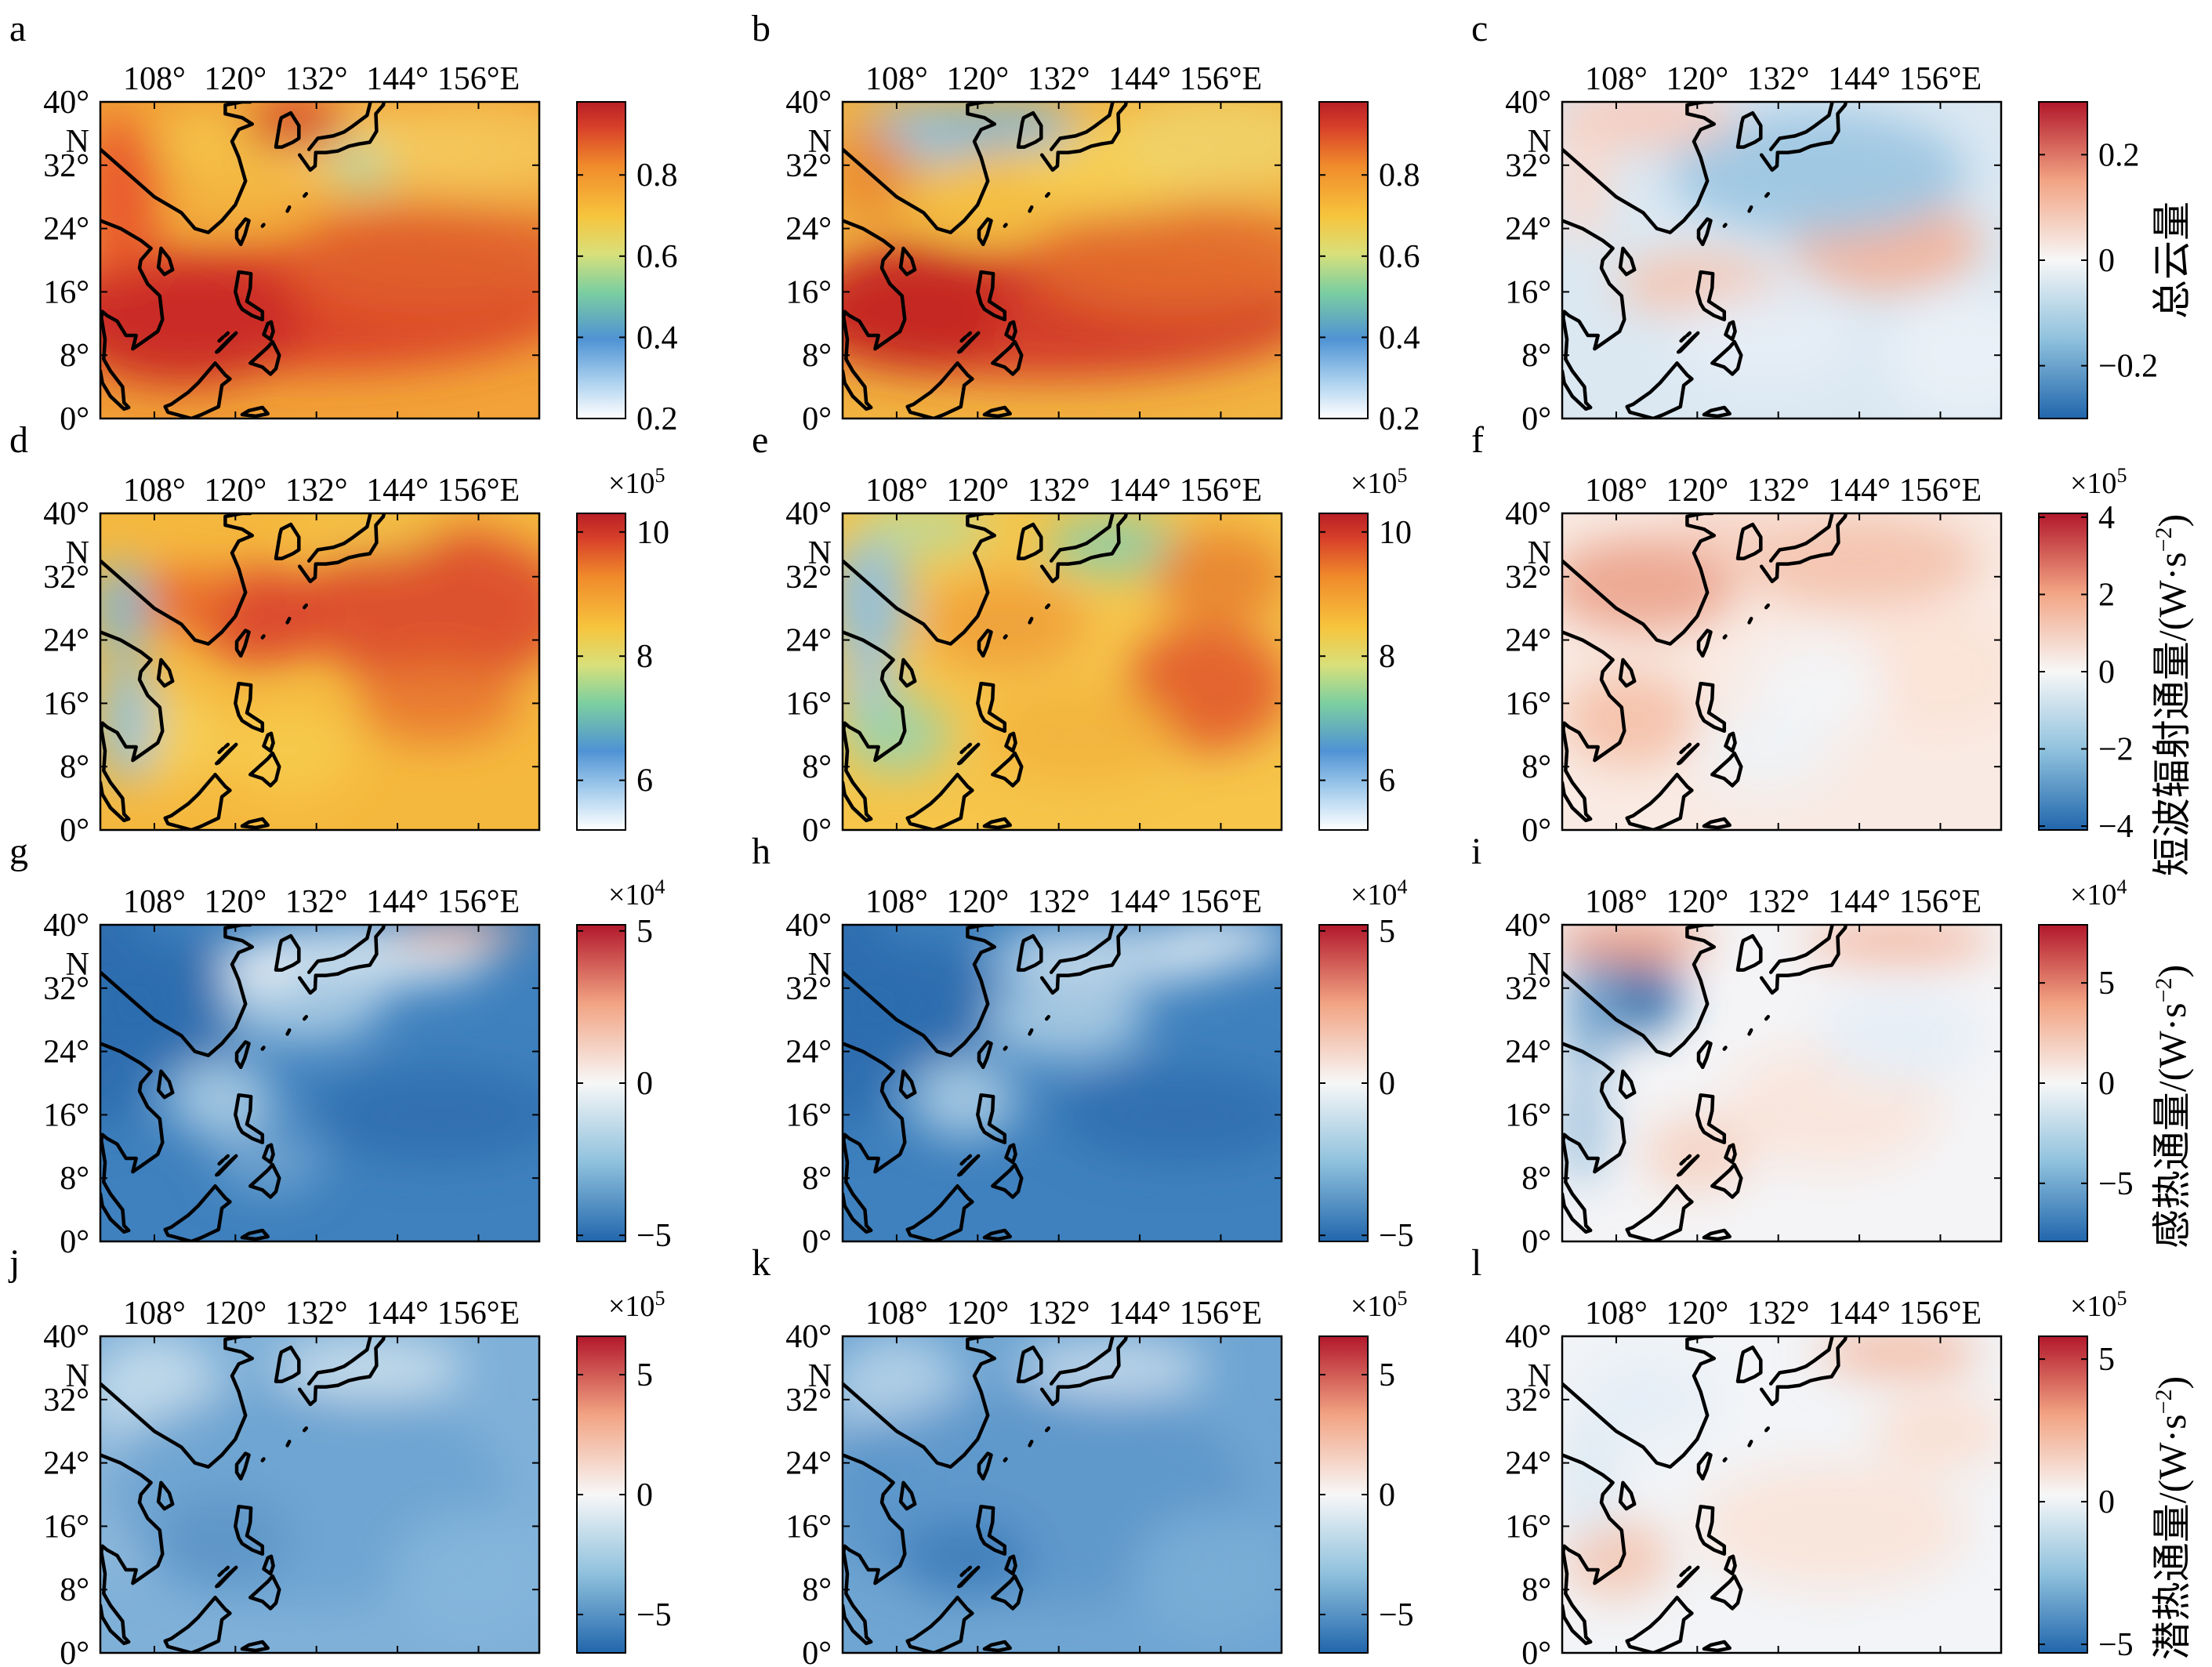 This screenshot has height=1667, width=2212. Describe the element at coordinates (2098, 482) in the screenshot. I see `colorbar-exponent: ×10⁵` at that location.